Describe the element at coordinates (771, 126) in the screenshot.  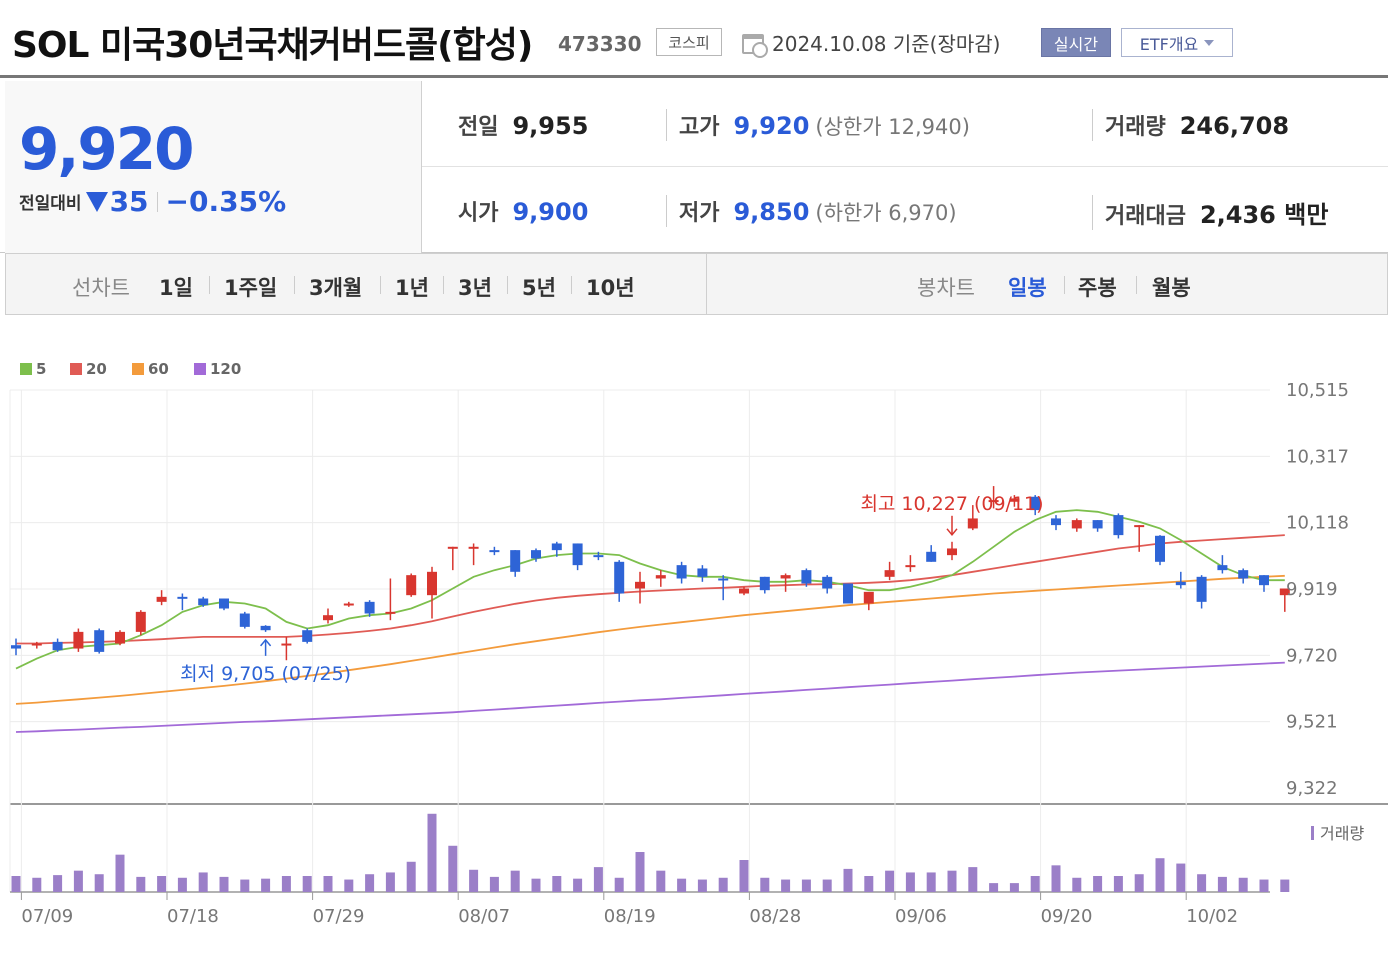
I see `high-value: 9,920` at that location.